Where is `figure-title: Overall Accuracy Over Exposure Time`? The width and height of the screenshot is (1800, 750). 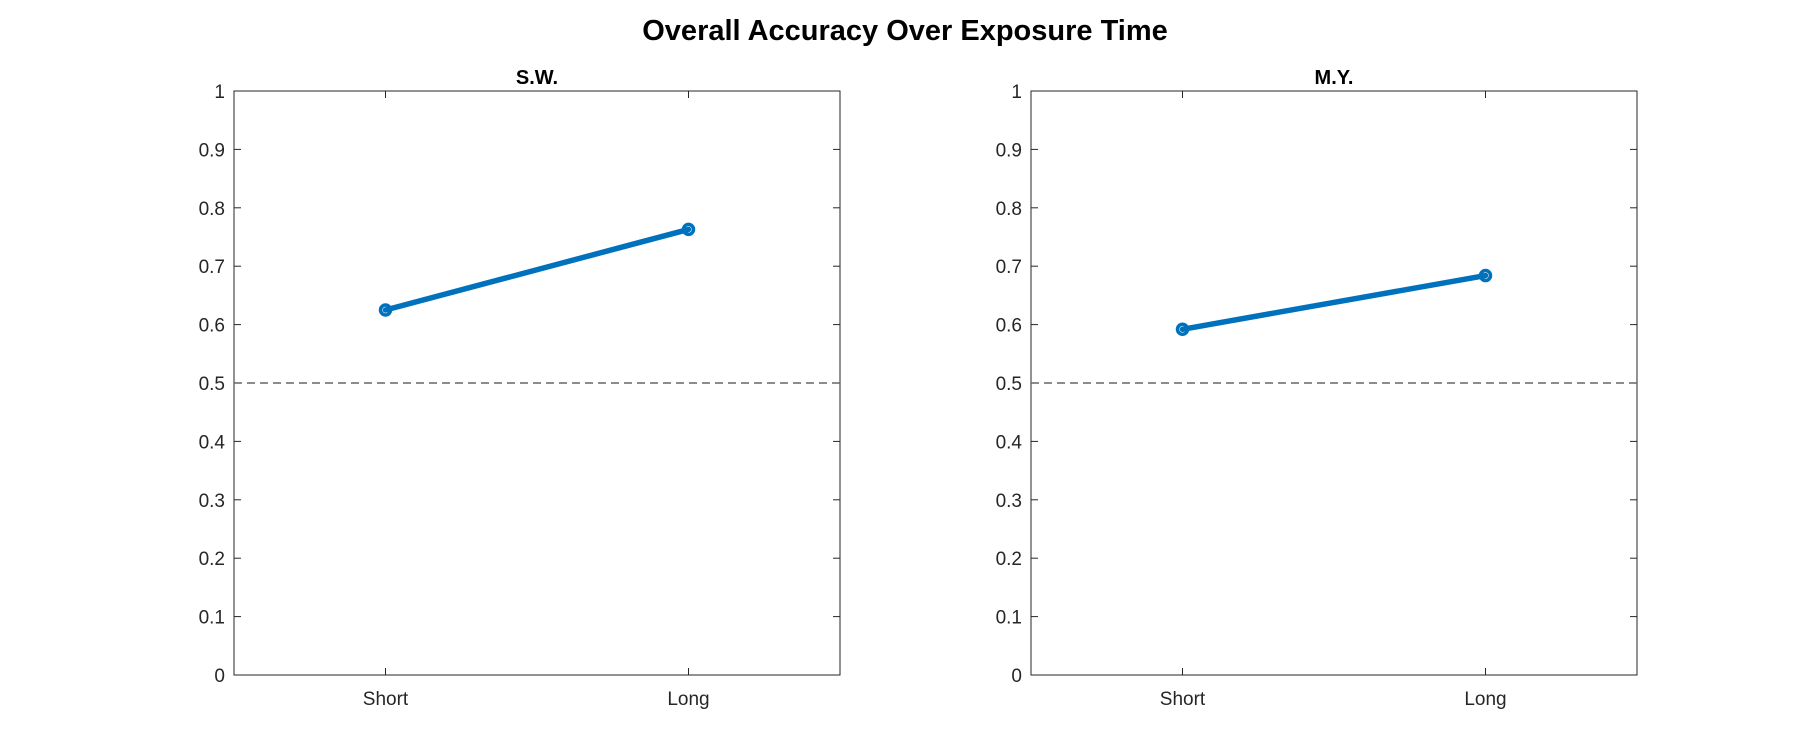 figure-title: Overall Accuracy Over Exposure Time is located at coordinates (905, 31).